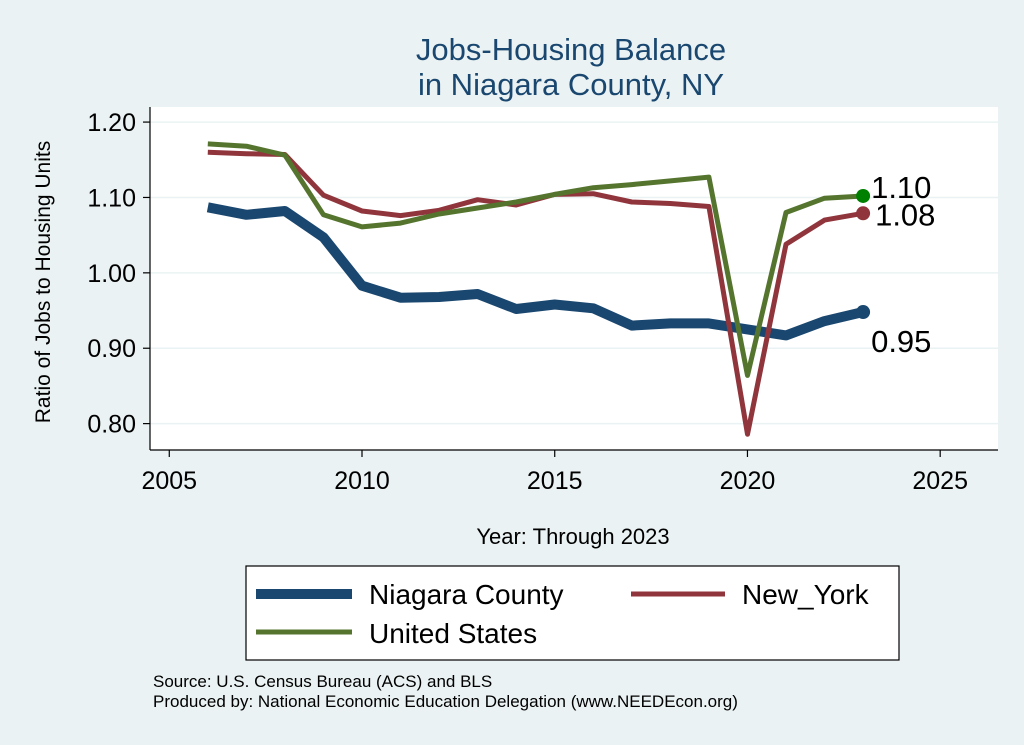  Describe the element at coordinates (571, 49) in the screenshot. I see `chart-title-line-1: Jobs-Housing Balance` at that location.